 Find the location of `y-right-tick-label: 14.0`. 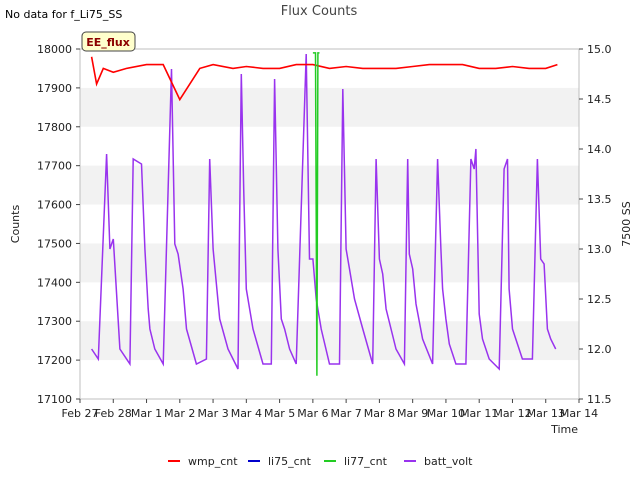

y-right-tick-label: 14.0 is located at coordinates (599, 149).